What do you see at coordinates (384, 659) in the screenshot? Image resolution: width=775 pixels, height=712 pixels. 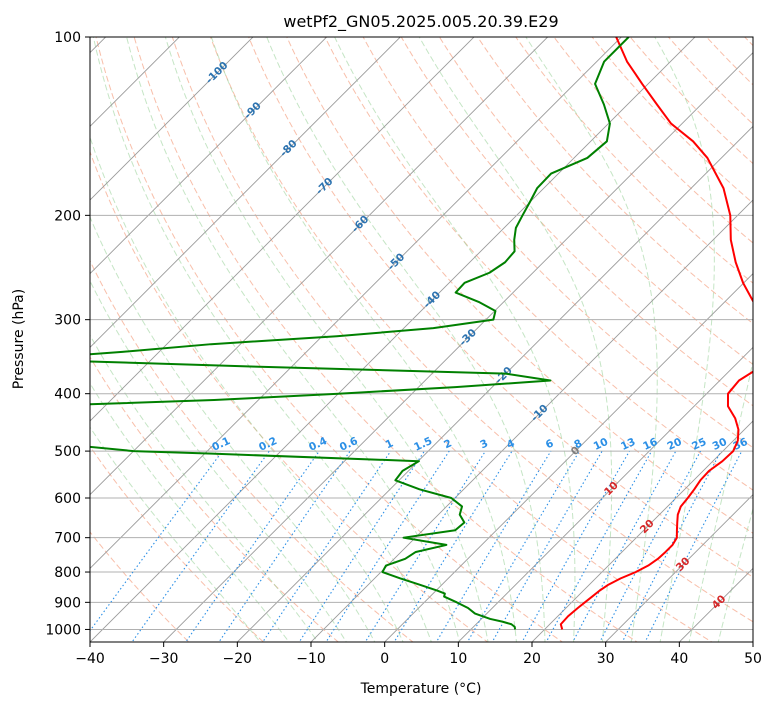 I see `x-tick-label: 0` at bounding box center [384, 659].